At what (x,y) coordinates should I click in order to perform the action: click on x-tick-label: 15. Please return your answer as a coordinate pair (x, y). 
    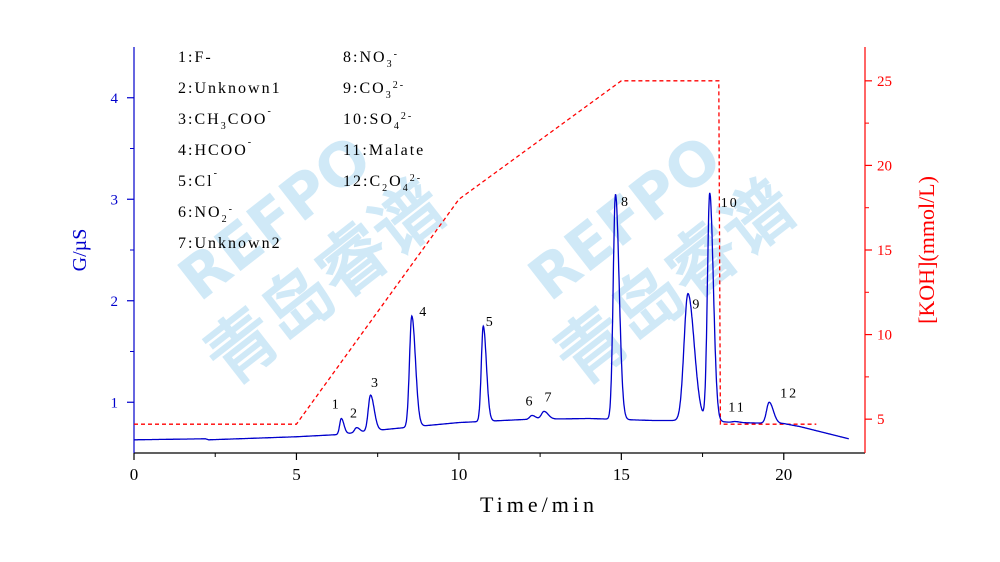
    Looking at the image, I should click on (621, 474).